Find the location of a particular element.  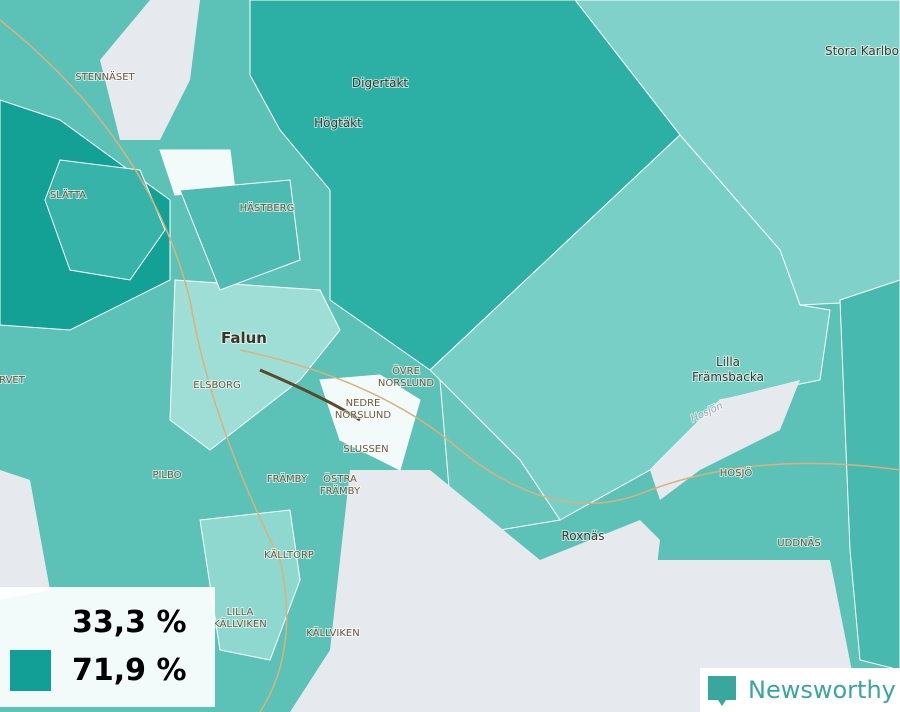

place-label: HOSJÖ is located at coordinates (736, 472).